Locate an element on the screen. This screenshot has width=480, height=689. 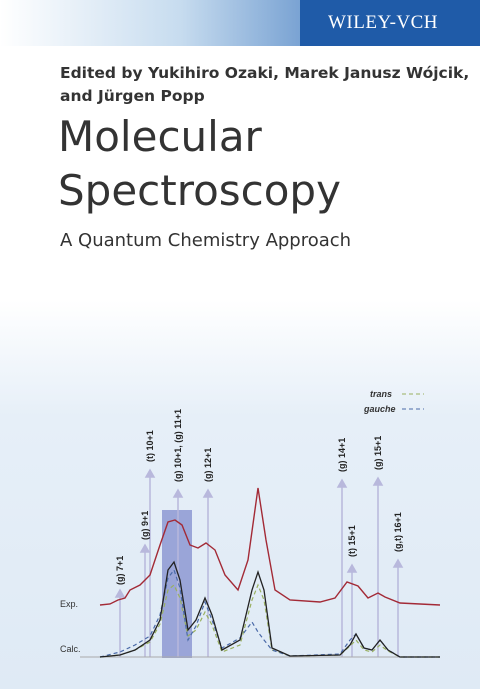
row-label: Exp. is located at coordinates (69, 604).